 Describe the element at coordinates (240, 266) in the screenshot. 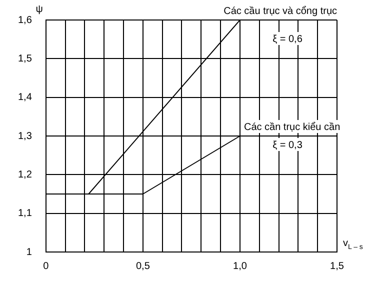

I see `x-tick-label: 1,0` at that location.